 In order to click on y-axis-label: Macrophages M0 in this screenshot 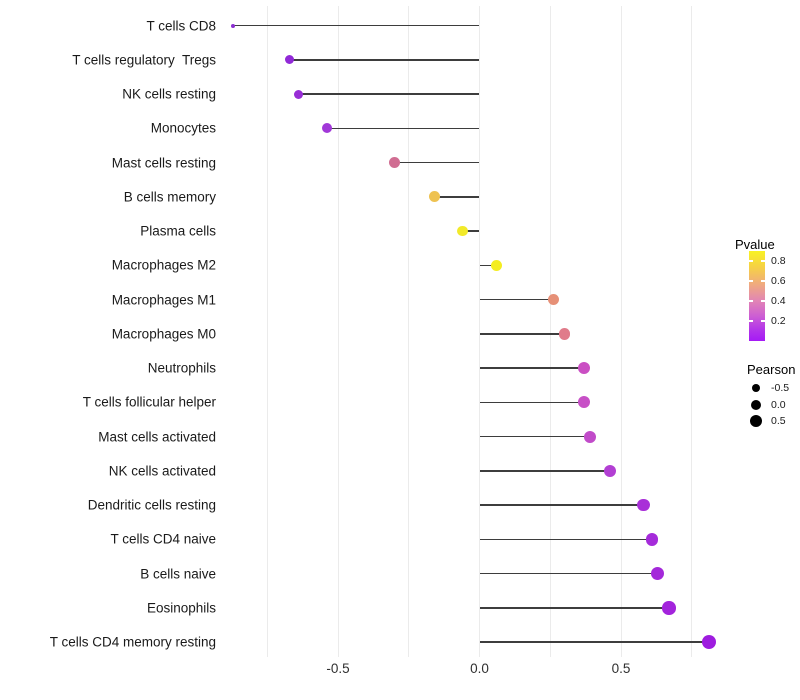, I will do `click(163, 334)`.